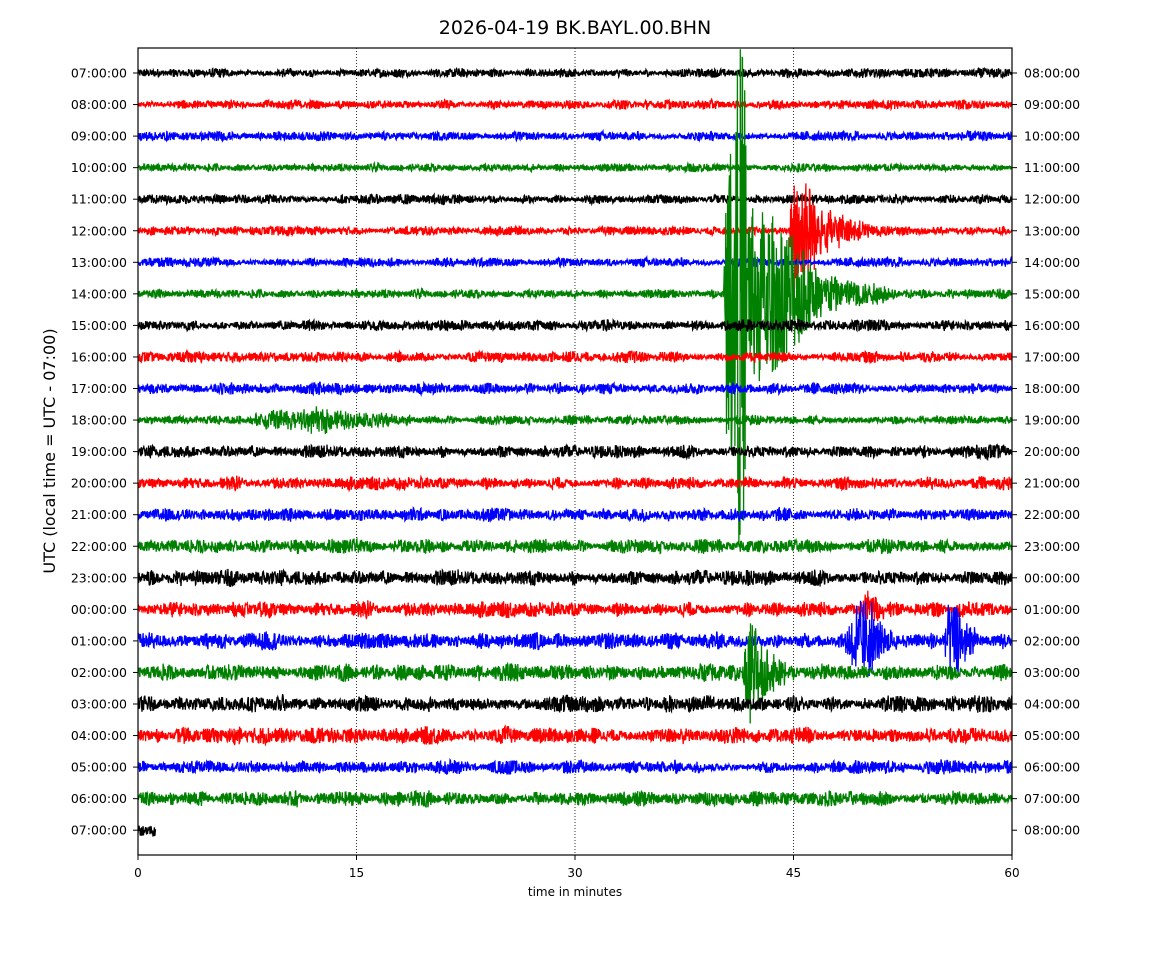  I want to click on y-tick-label-right: 19:00:00, so click(1052, 420).